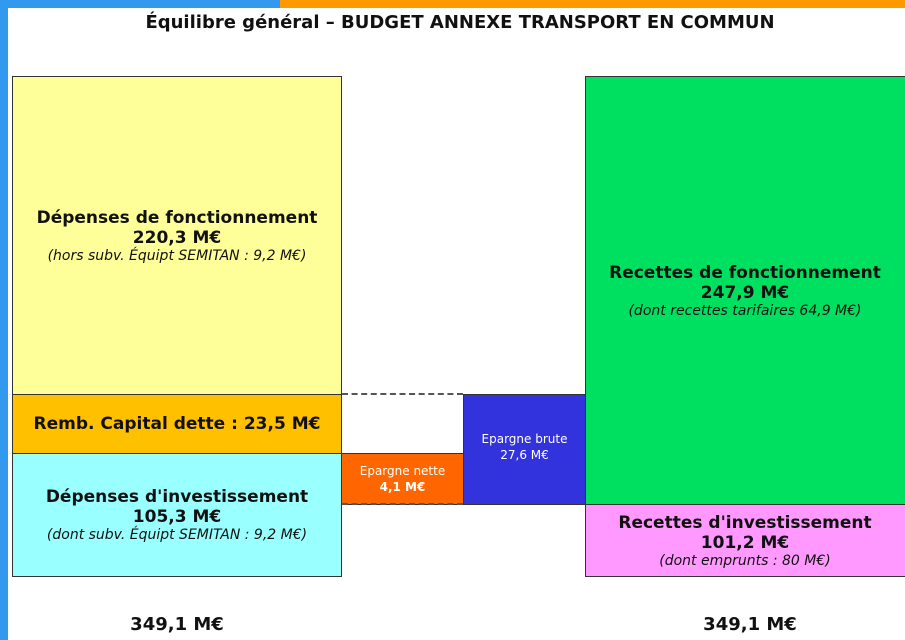 The image size is (905, 640). I want to click on block: Epargne brute 27,6 M€, so click(524, 449).